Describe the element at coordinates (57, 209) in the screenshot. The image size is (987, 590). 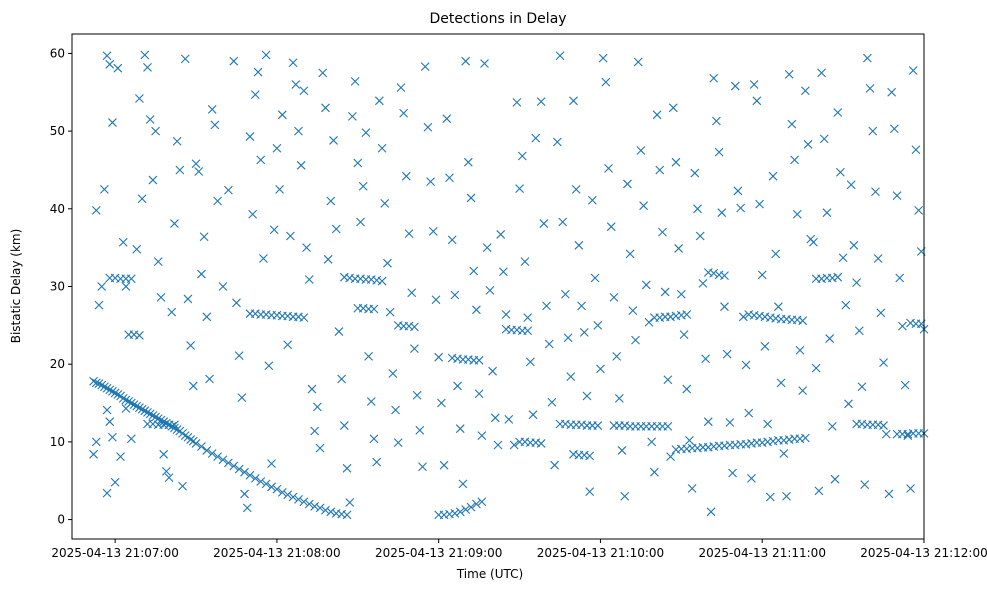
I see `y-tick-label: 40` at that location.